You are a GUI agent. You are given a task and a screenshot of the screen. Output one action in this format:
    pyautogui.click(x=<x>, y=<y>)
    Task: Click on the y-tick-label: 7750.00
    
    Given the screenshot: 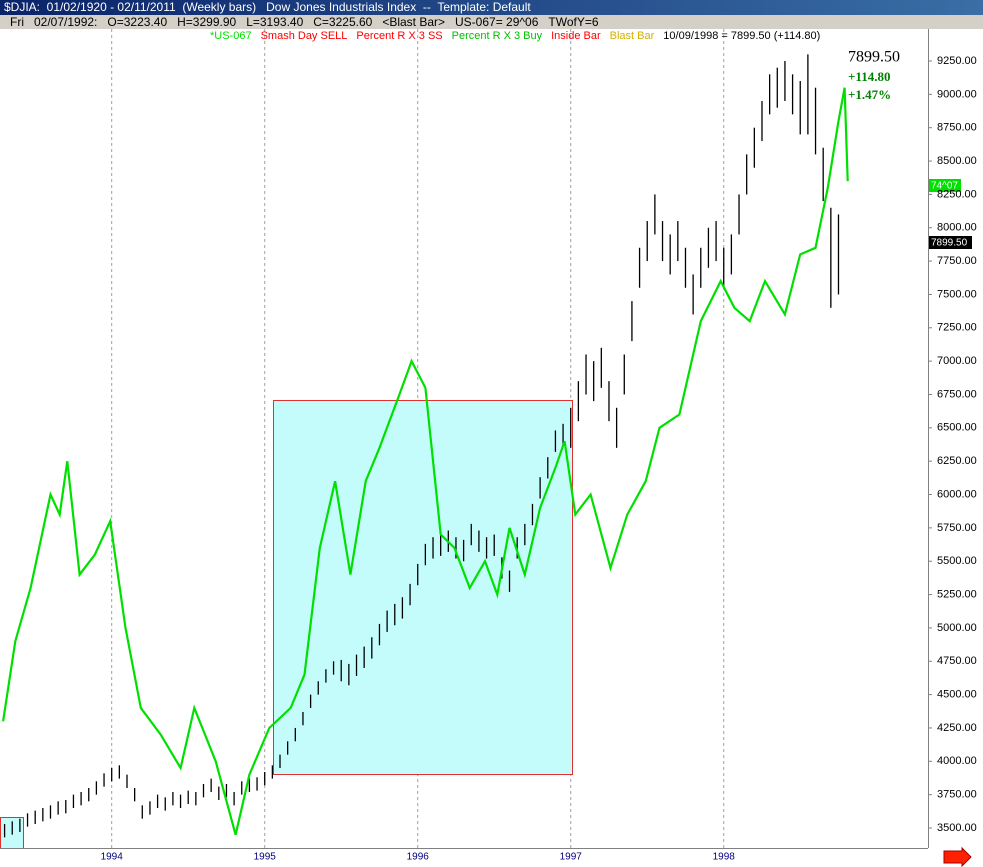 What is the action you would take?
    pyautogui.click(x=957, y=261)
    